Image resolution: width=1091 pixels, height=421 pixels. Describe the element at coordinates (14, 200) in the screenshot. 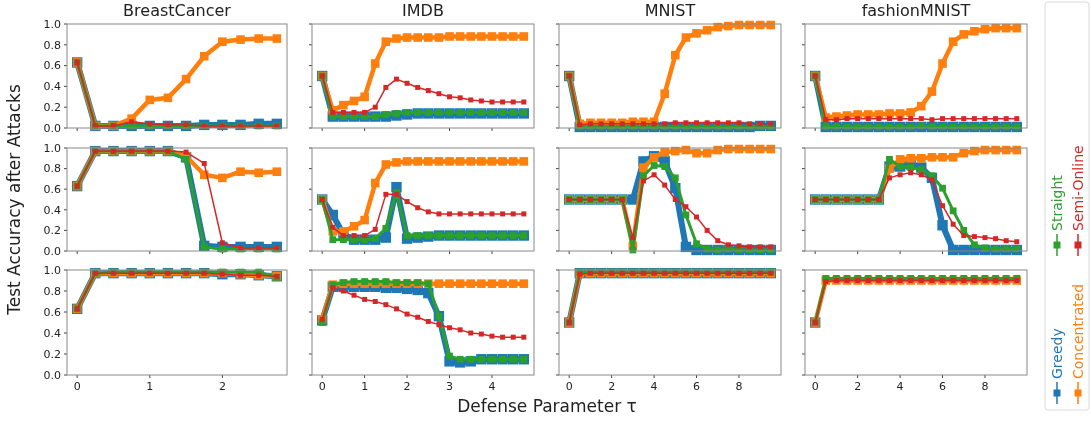

I see `y-axis-title: Test Accuracy after Attacks` at that location.